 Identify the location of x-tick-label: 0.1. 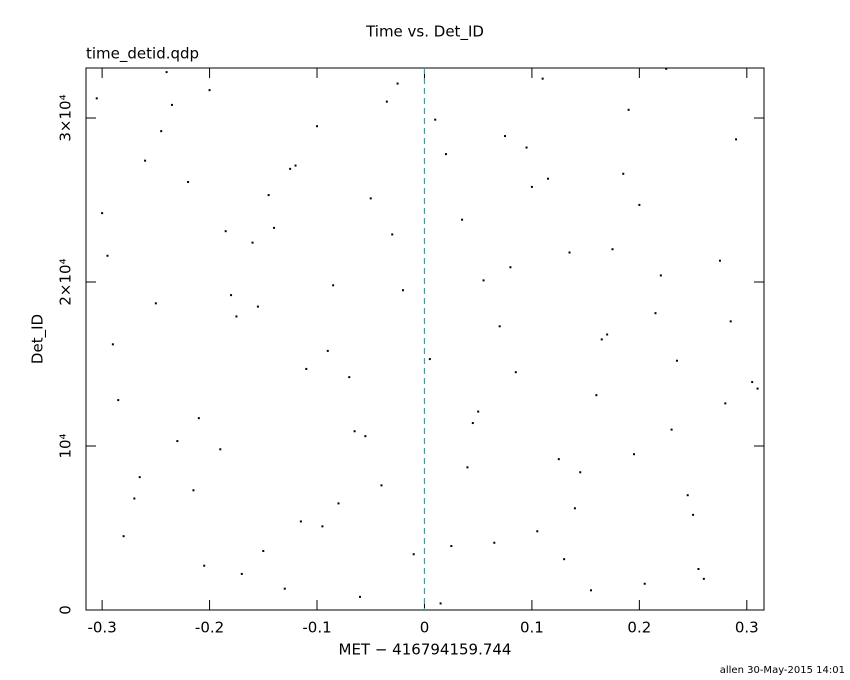
(532, 628).